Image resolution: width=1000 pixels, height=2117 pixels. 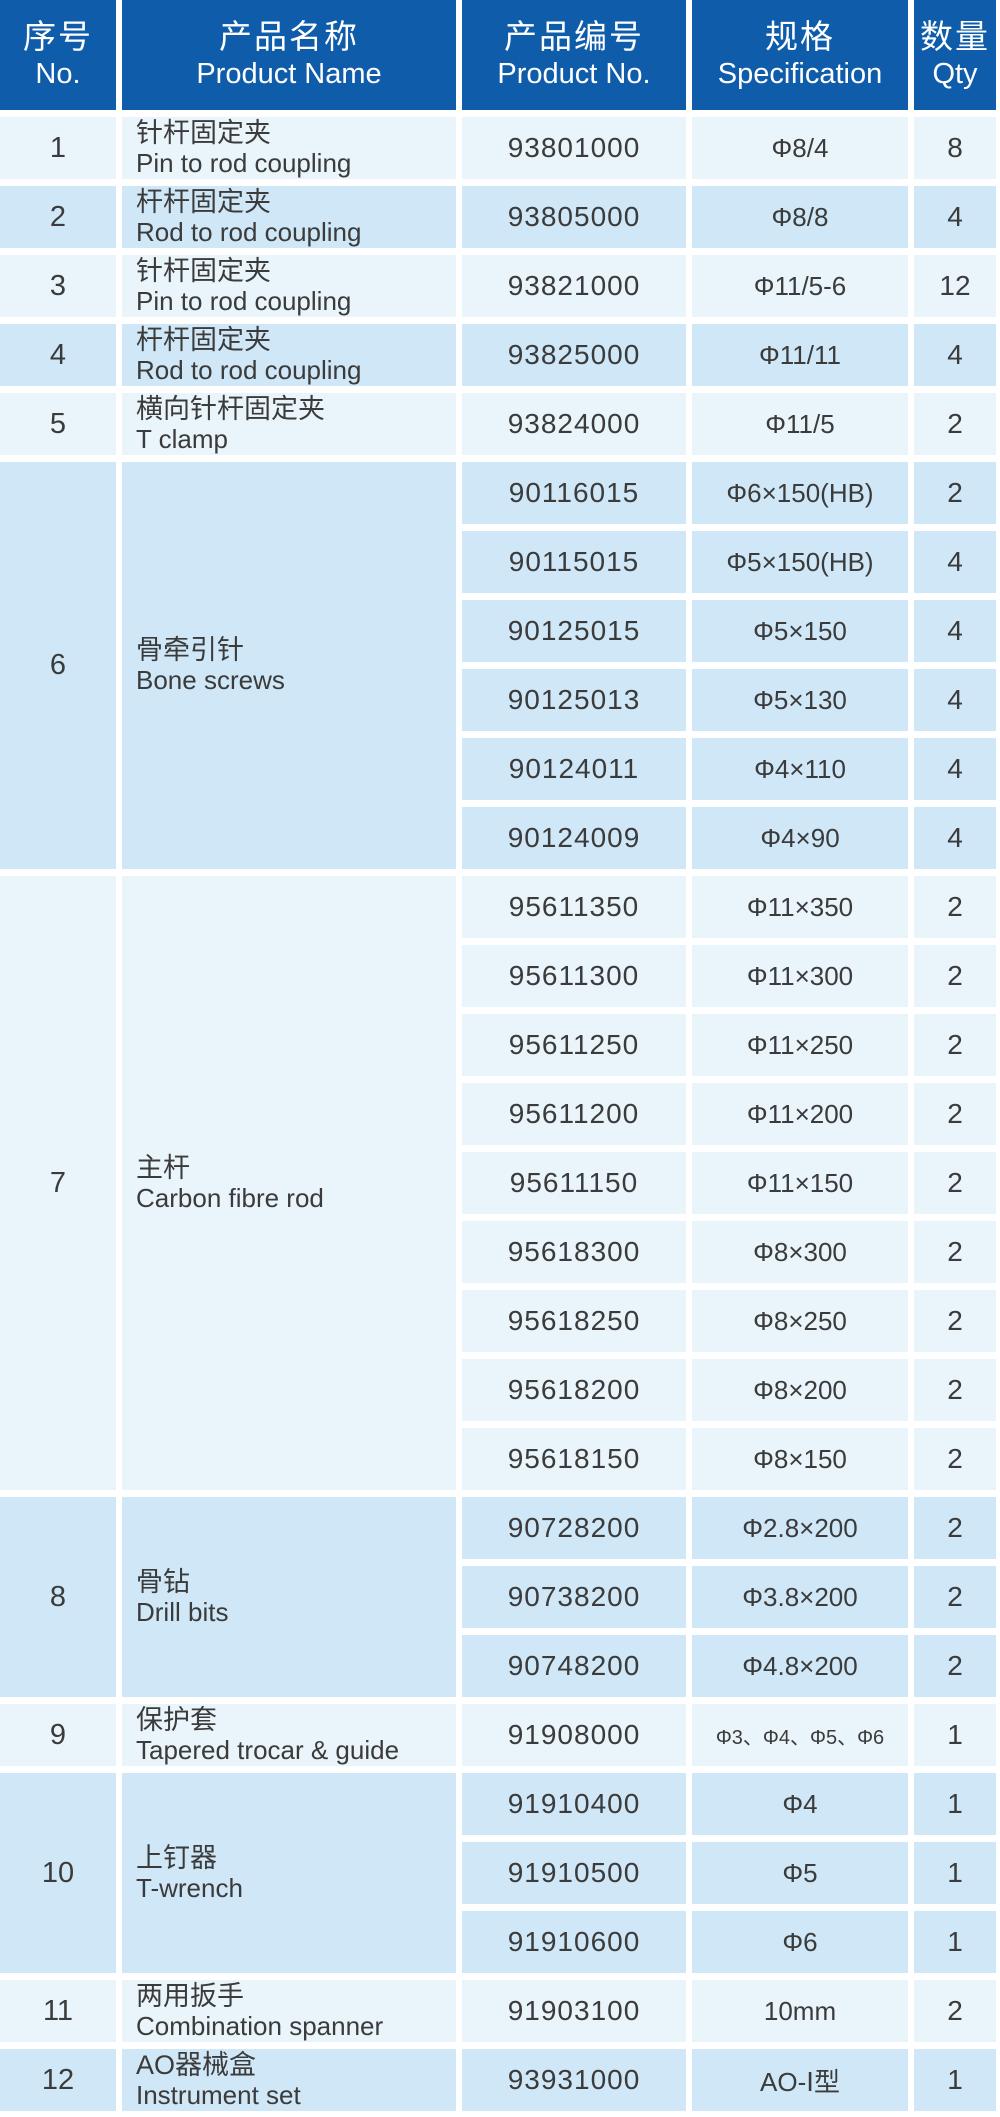 I want to click on row-number-cell: 5, so click(x=58, y=424).